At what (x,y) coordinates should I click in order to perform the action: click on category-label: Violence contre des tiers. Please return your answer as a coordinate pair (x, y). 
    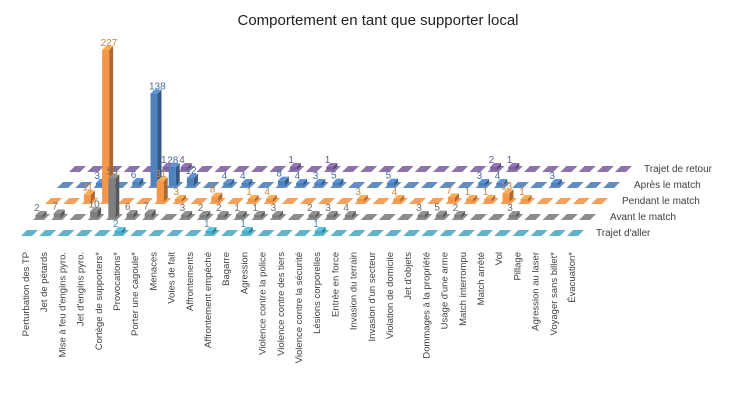
    Looking at the image, I should click on (281, 304).